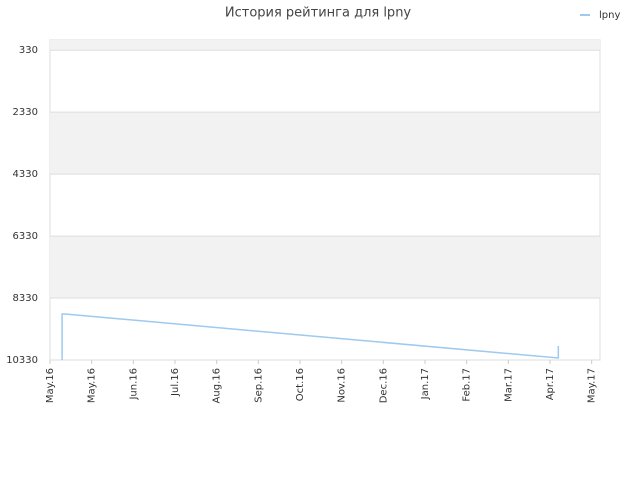 This screenshot has height=480, width=640. What do you see at coordinates (550, 384) in the screenshot?
I see `x-tick-label: Apr.17` at bounding box center [550, 384].